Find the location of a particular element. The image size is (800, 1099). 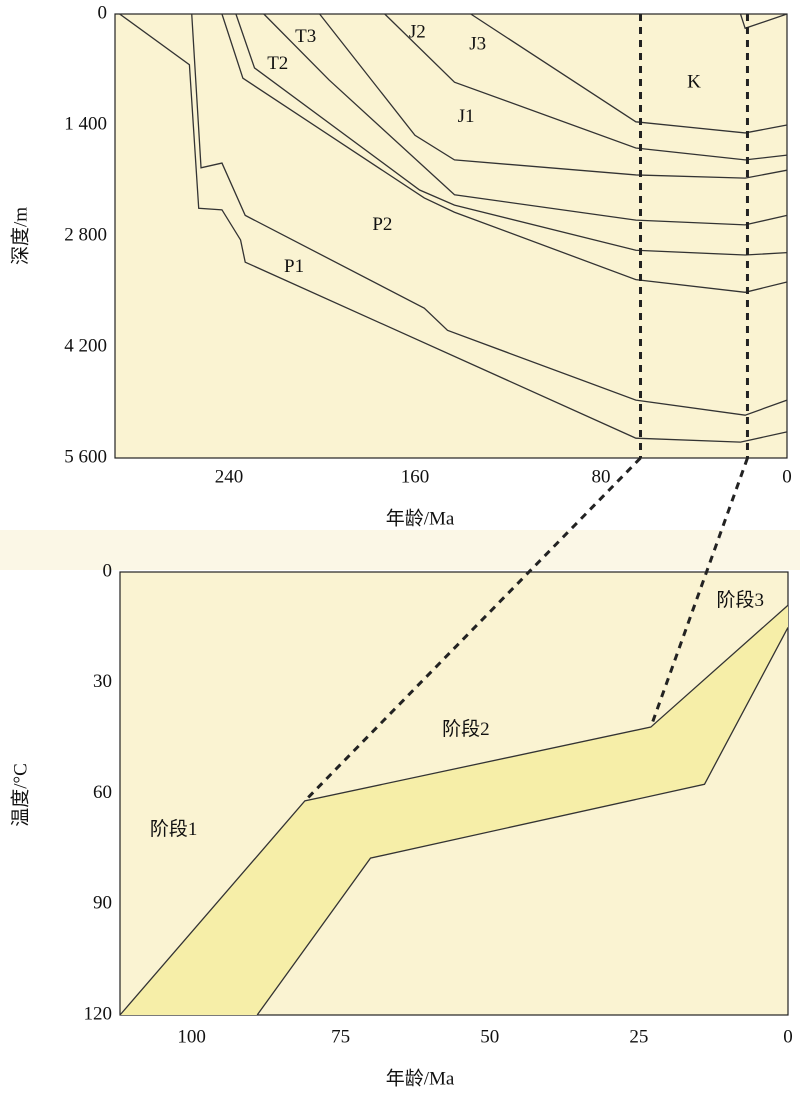

annotation: J2 is located at coordinates (417, 31).